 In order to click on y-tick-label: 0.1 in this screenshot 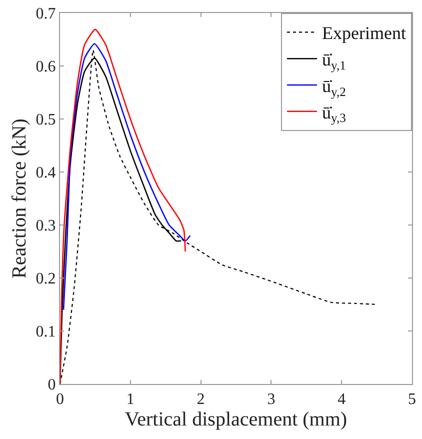, I will do `click(46, 332)`.